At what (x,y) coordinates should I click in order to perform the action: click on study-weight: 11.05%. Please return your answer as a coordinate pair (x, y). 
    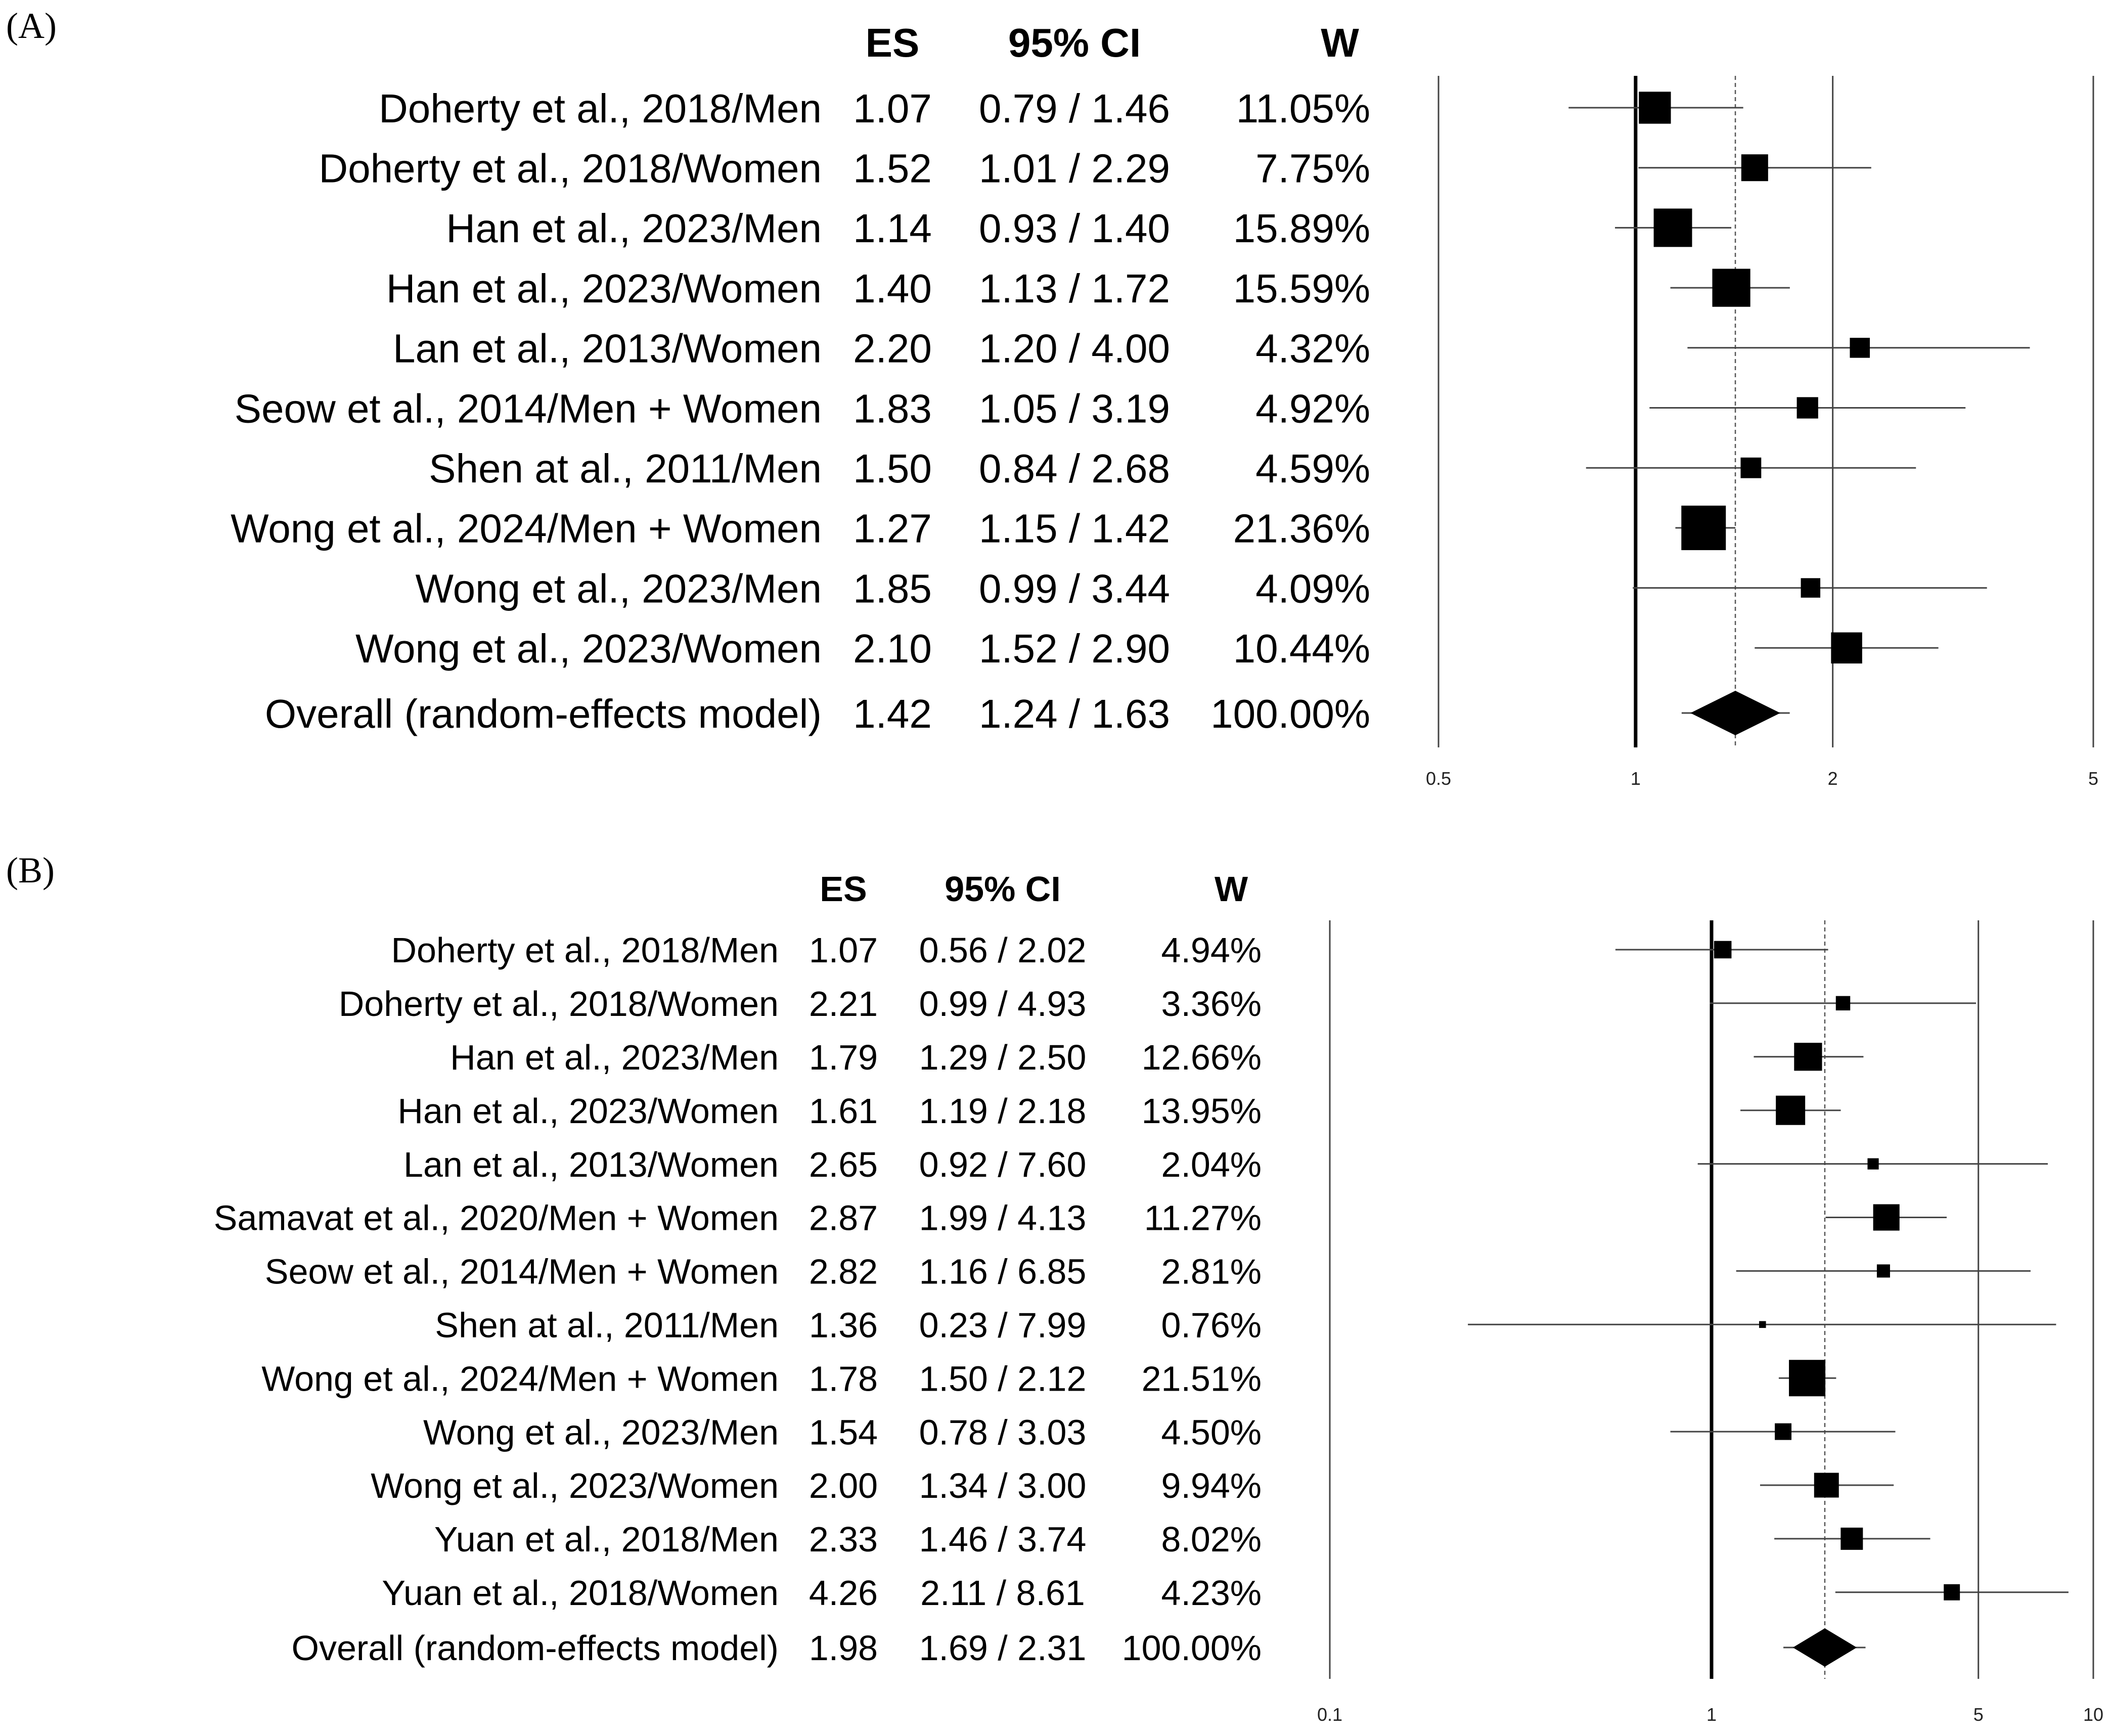
    Looking at the image, I should click on (1303, 109).